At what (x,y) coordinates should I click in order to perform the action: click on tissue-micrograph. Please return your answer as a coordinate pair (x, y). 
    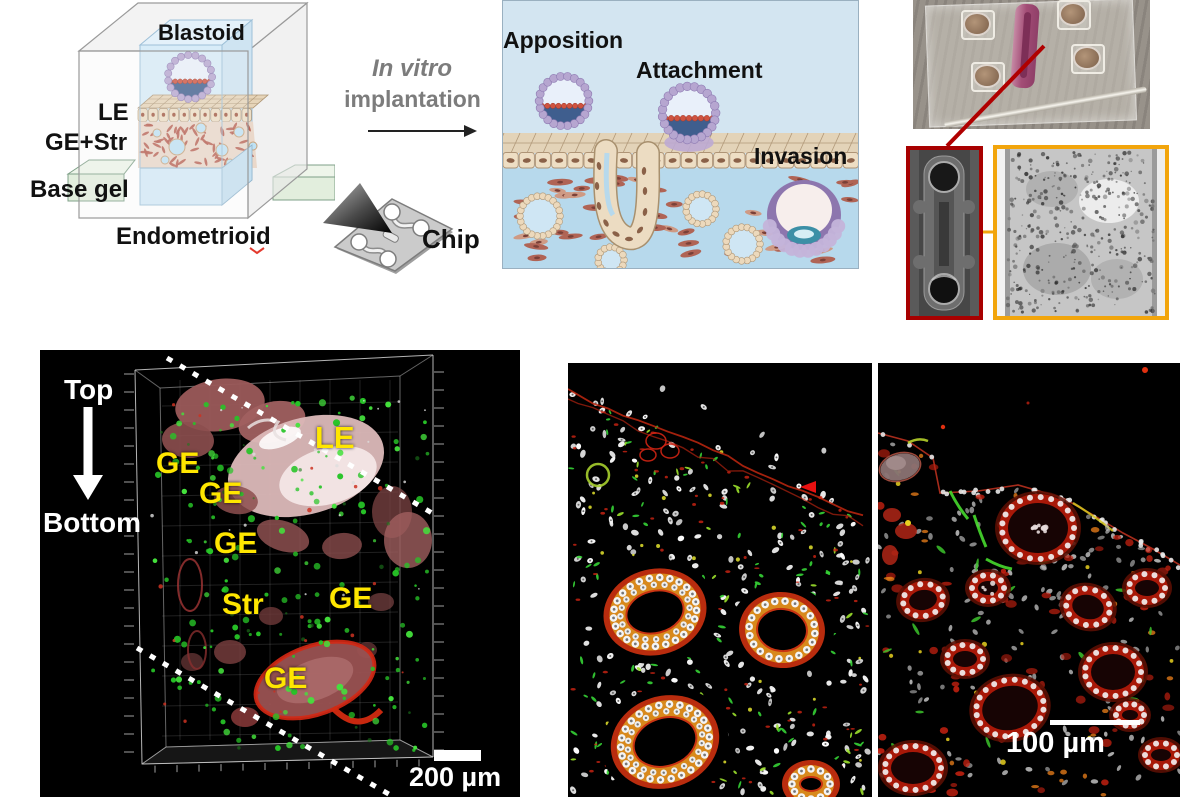
    Looking at the image, I should click on (1081, 232).